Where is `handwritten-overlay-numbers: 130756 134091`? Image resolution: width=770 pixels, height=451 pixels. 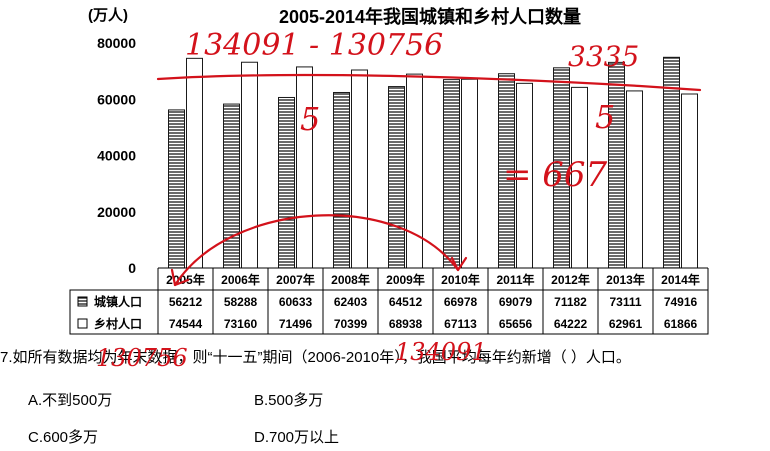 handwritten-overlay-numbers: 130756 134091 is located at coordinates (291, 354).